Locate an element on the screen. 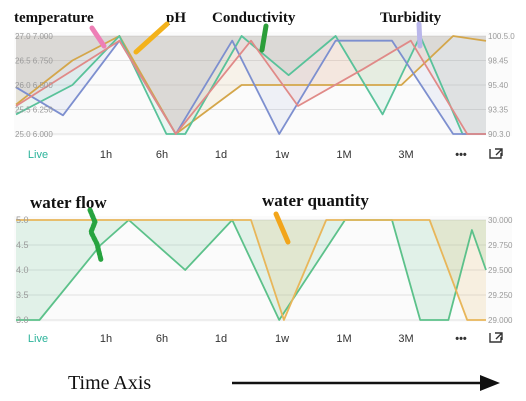 This screenshot has width=526, height=401. top-left-tick-label: 27.0 7.000 is located at coordinates (34, 36).